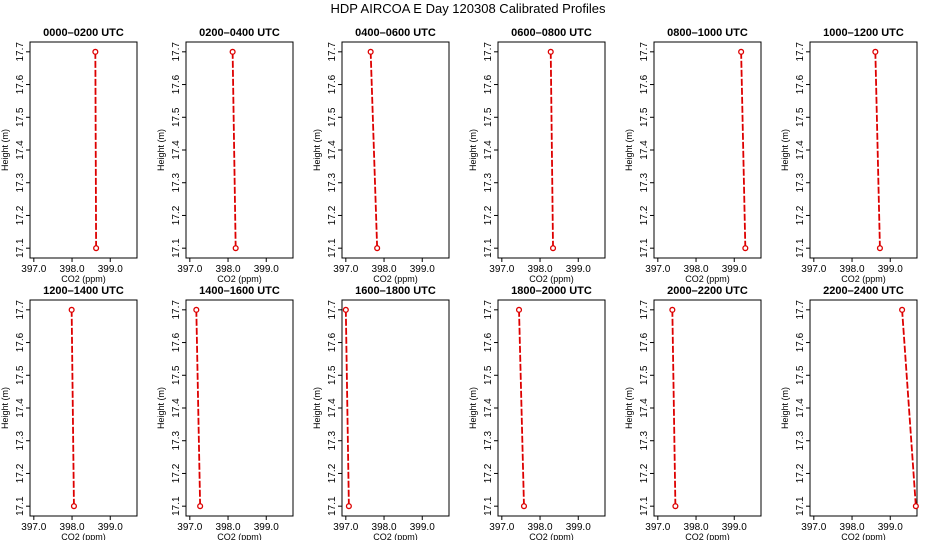 This screenshot has width=936, height=540. What do you see at coordinates (239, 33) in the screenshot?
I see `panel-title: 0200–0400 UTC` at bounding box center [239, 33].